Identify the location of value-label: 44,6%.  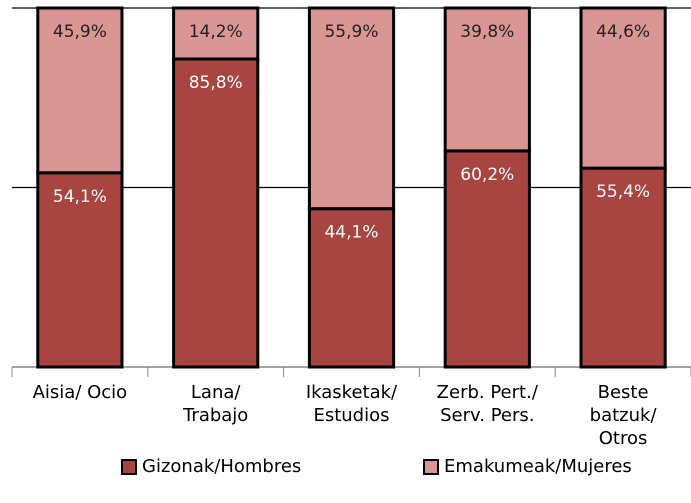
(623, 32).